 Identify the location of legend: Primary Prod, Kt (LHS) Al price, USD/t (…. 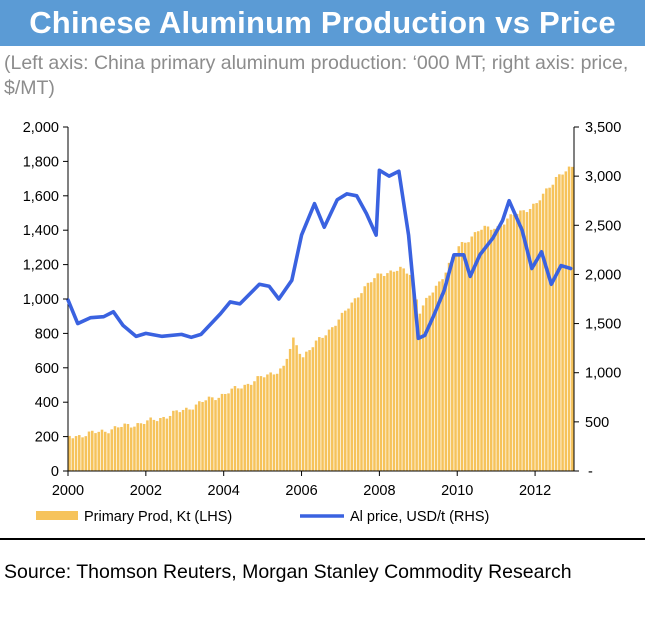
(262, 517).